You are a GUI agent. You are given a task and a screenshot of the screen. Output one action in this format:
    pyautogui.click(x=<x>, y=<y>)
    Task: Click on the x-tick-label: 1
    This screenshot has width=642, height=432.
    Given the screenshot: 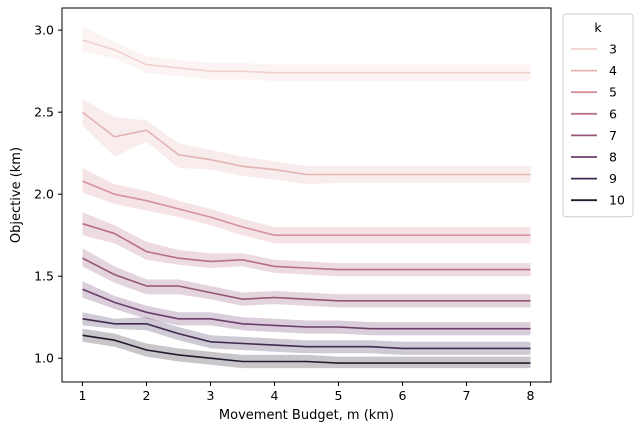 What is the action you would take?
    pyautogui.click(x=83, y=395)
    